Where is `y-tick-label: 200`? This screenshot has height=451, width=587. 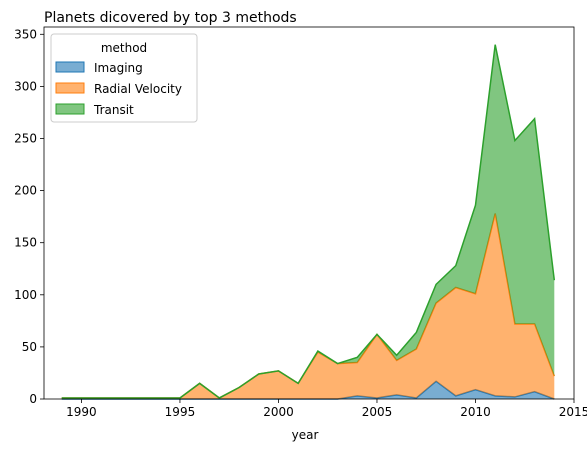
y-tick-label: 200 is located at coordinates (25, 191).